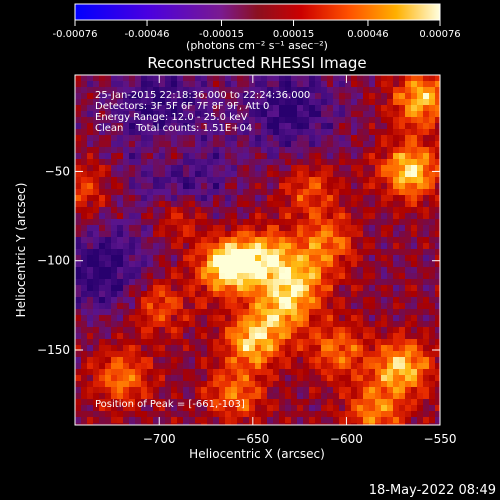  I want to click on chart-title: Reconstructed RHESSI Image, so click(256, 63).